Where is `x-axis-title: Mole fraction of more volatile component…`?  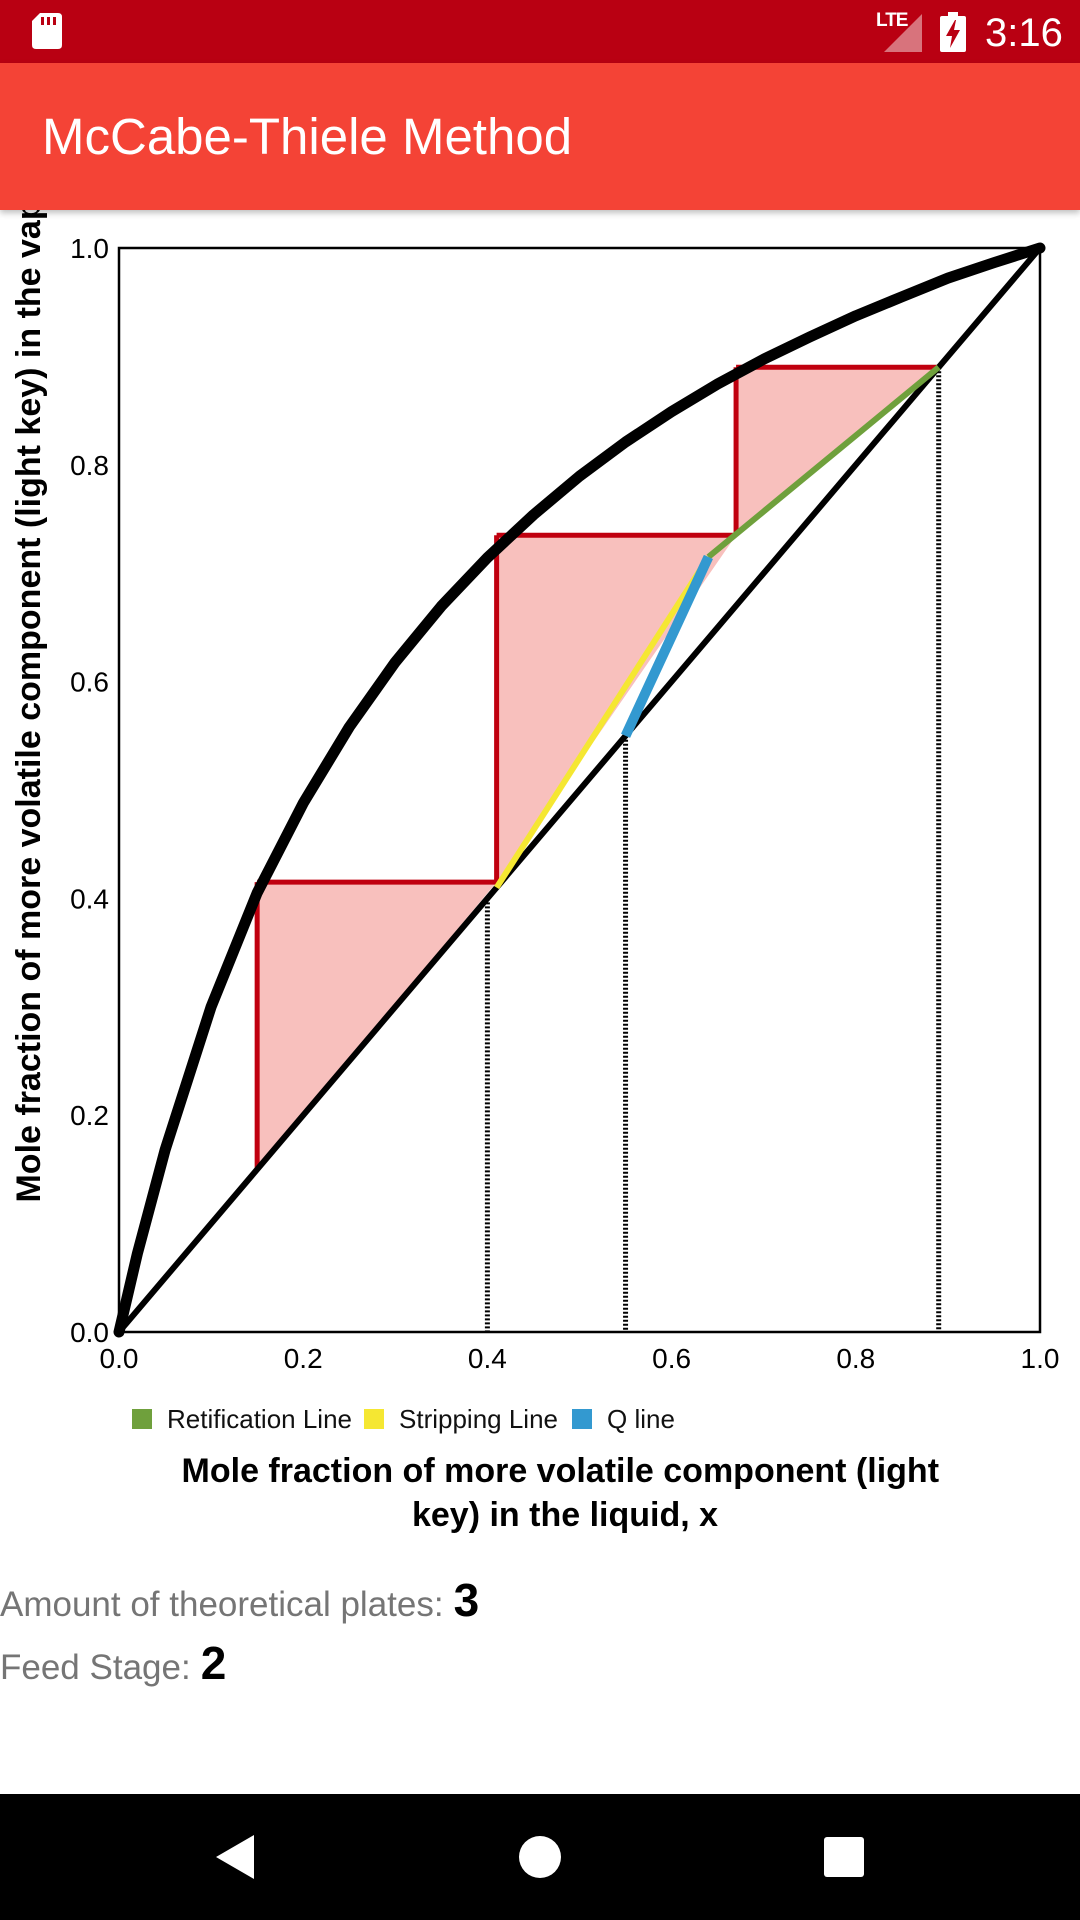 x-axis-title: Mole fraction of more volatile component… is located at coordinates (565, 1493).